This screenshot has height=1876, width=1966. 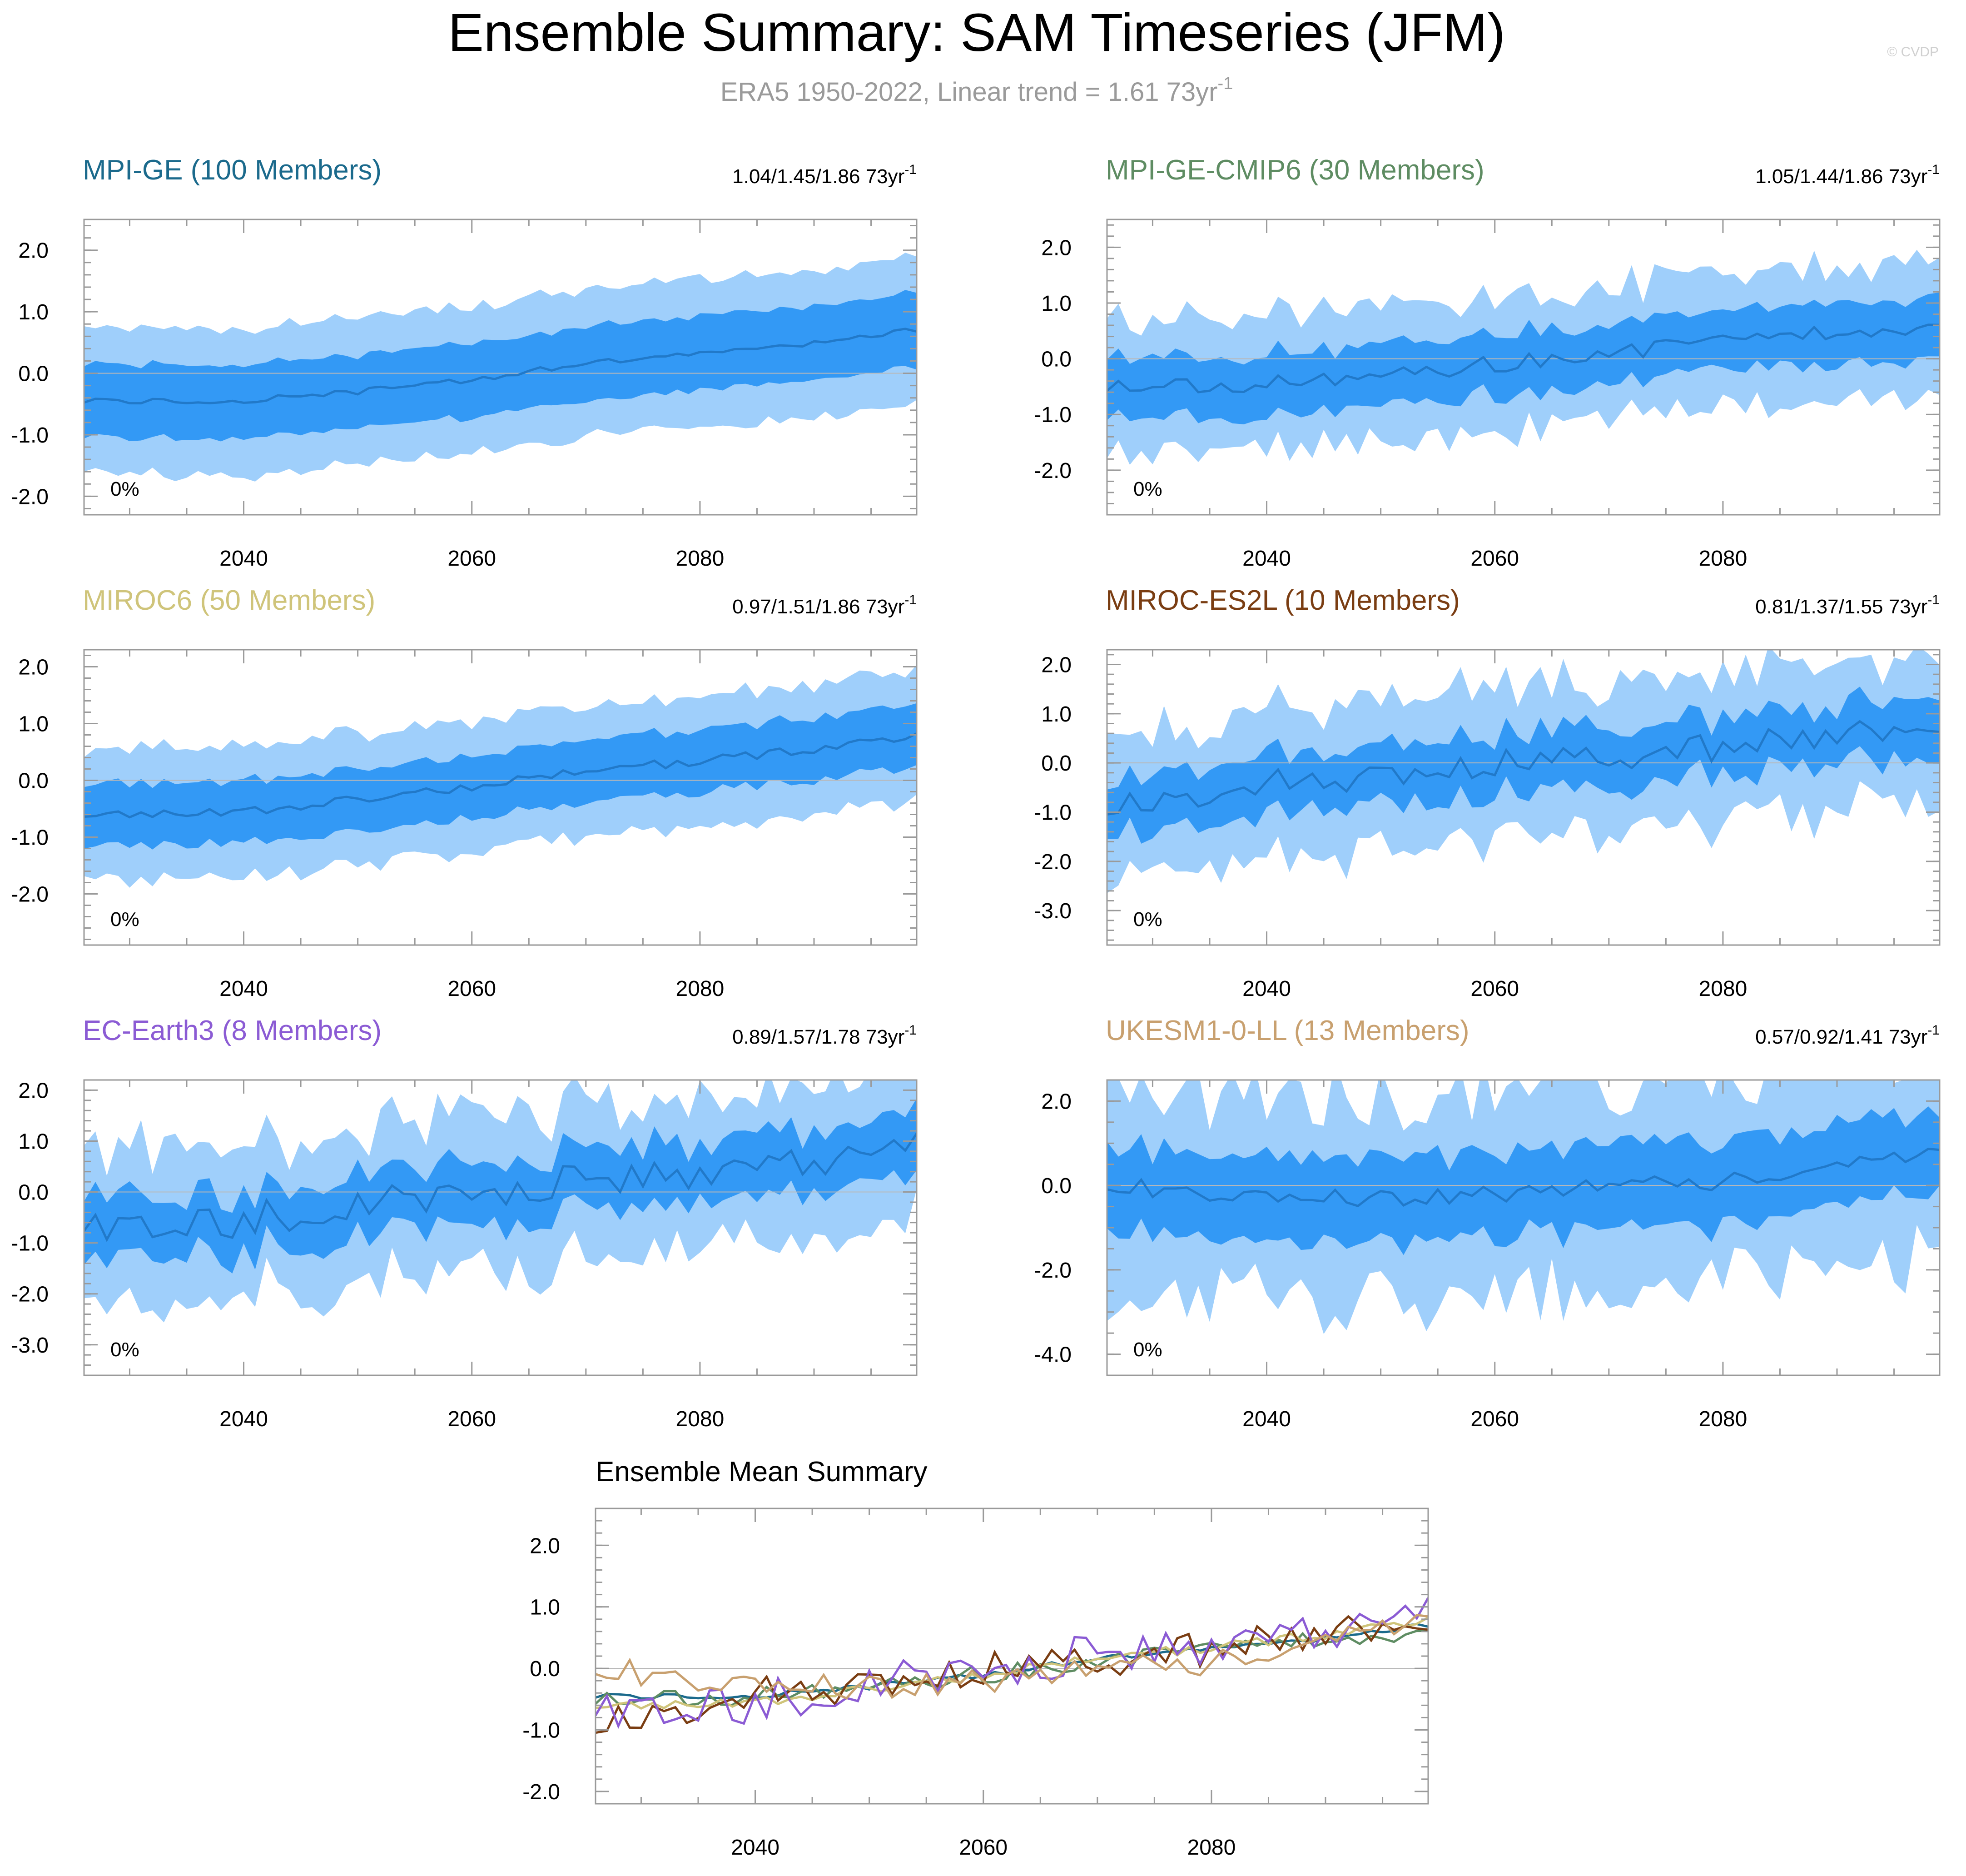 I want to click on copyright-label: © CVDP, so click(x=1913, y=52).